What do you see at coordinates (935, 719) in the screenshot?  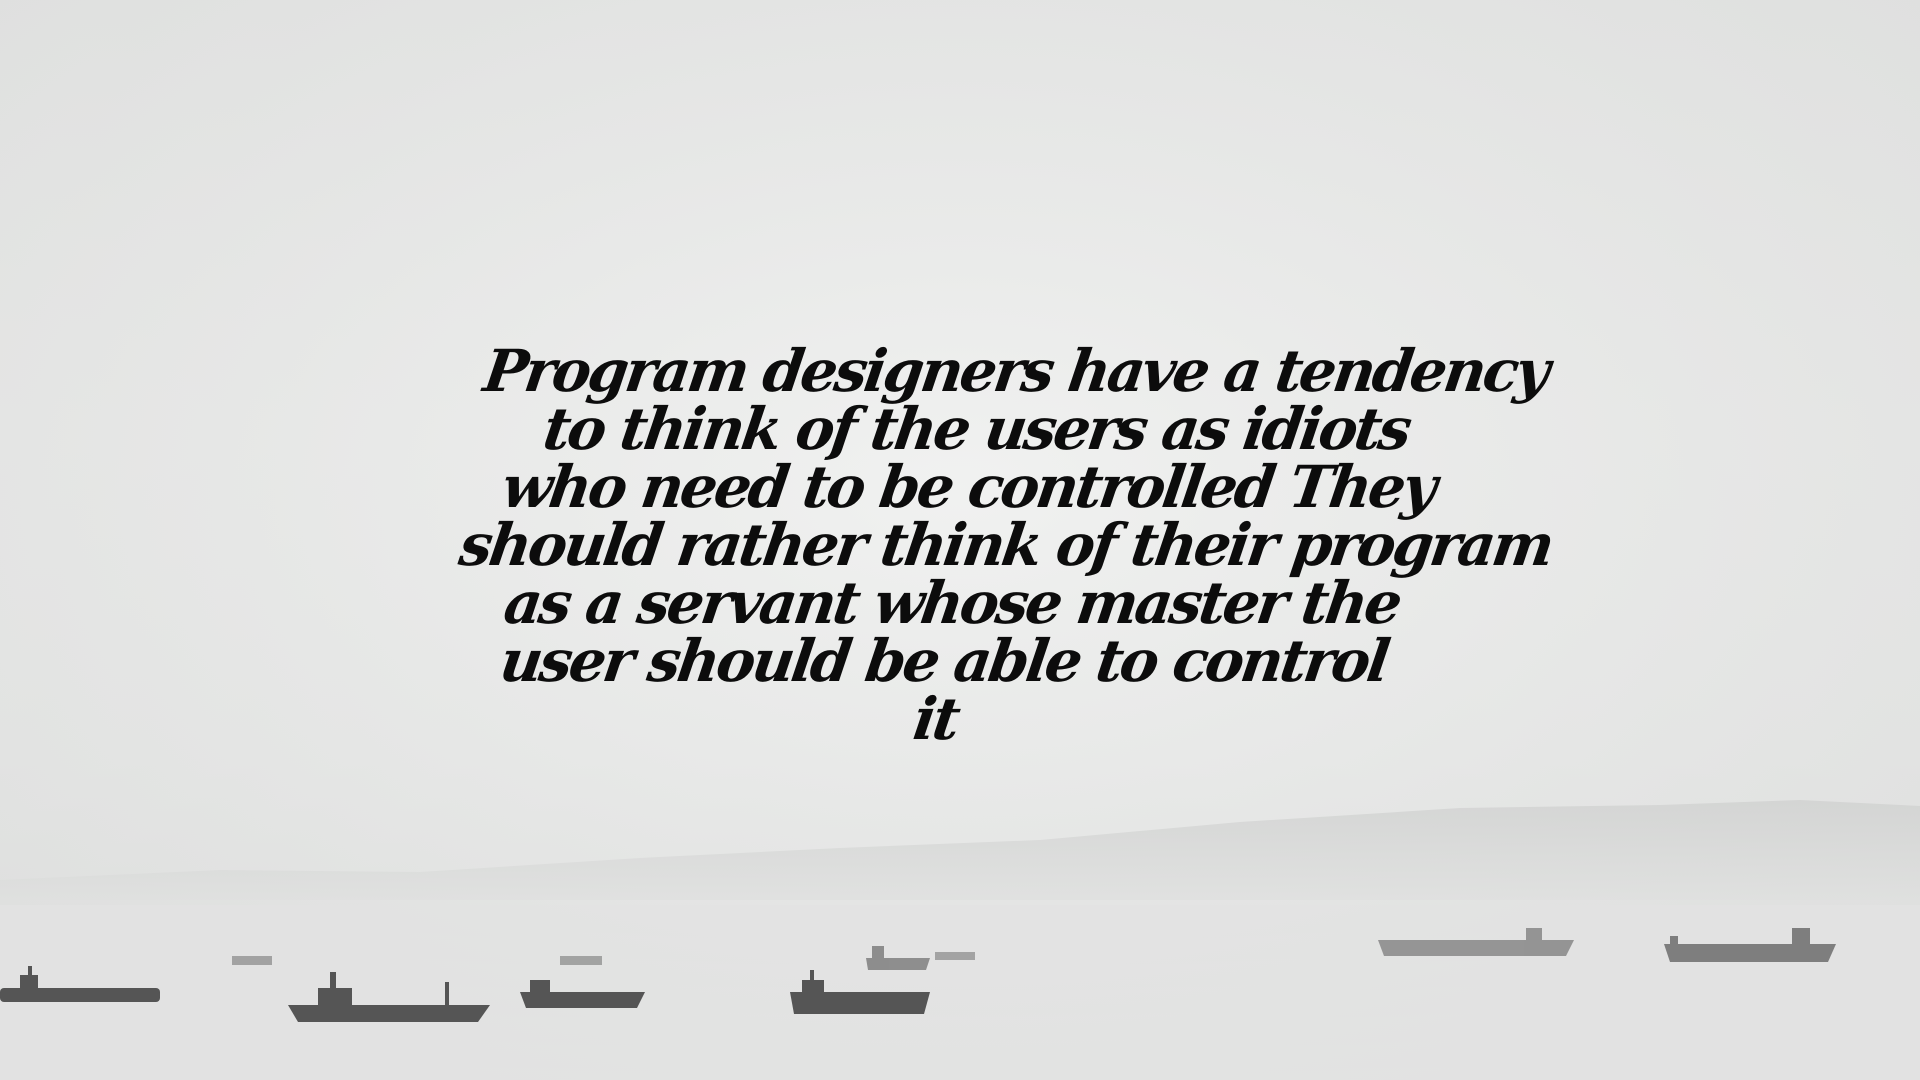 I see `quote-line: it` at bounding box center [935, 719].